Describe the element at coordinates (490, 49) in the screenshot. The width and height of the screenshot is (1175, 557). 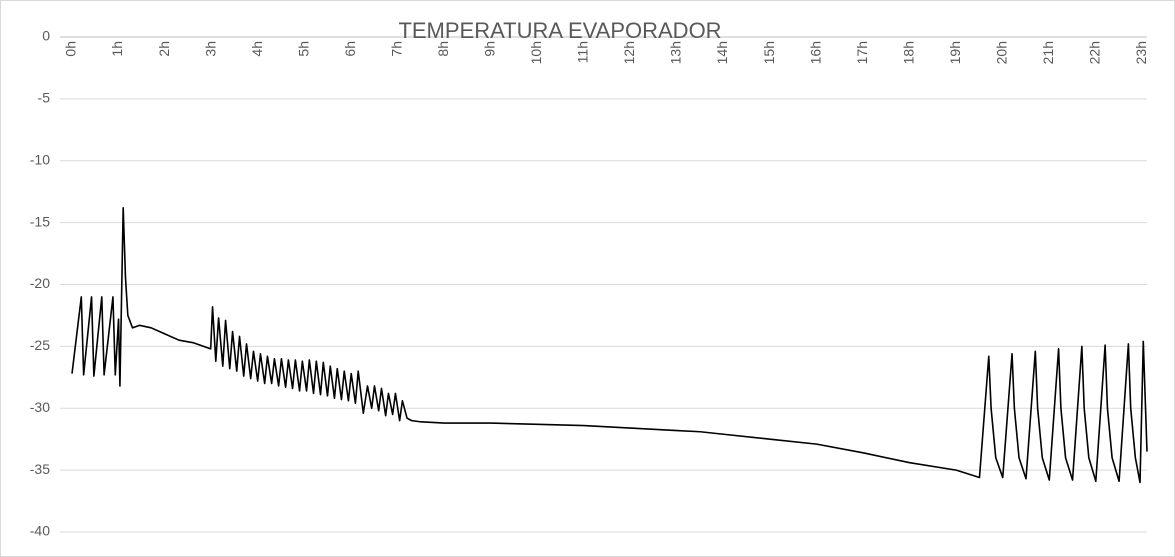
I see `x-tick-label: 9h` at that location.